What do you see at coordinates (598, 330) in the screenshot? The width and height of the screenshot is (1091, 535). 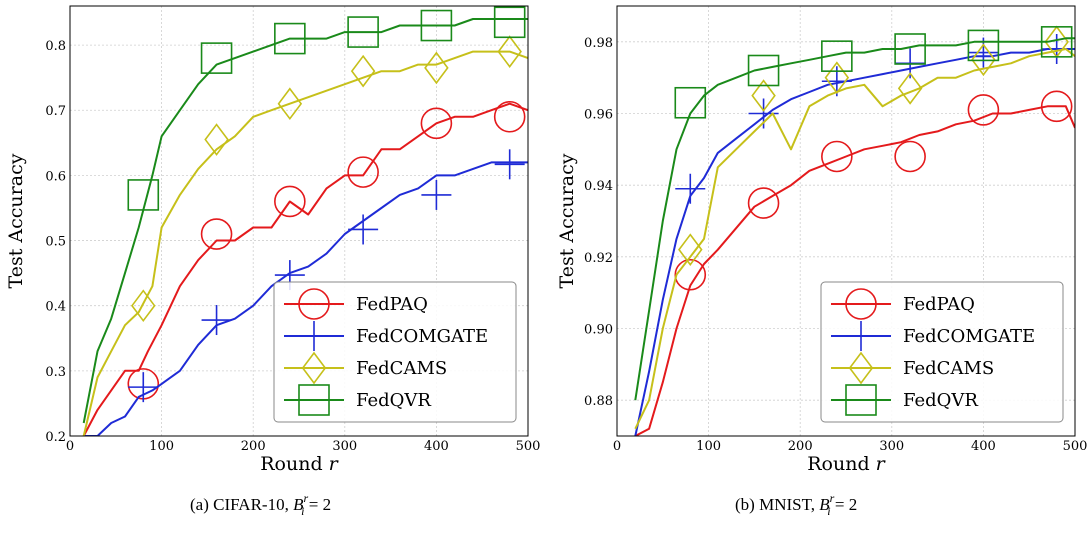 I see `y-tick-label: 0.90` at bounding box center [598, 330].